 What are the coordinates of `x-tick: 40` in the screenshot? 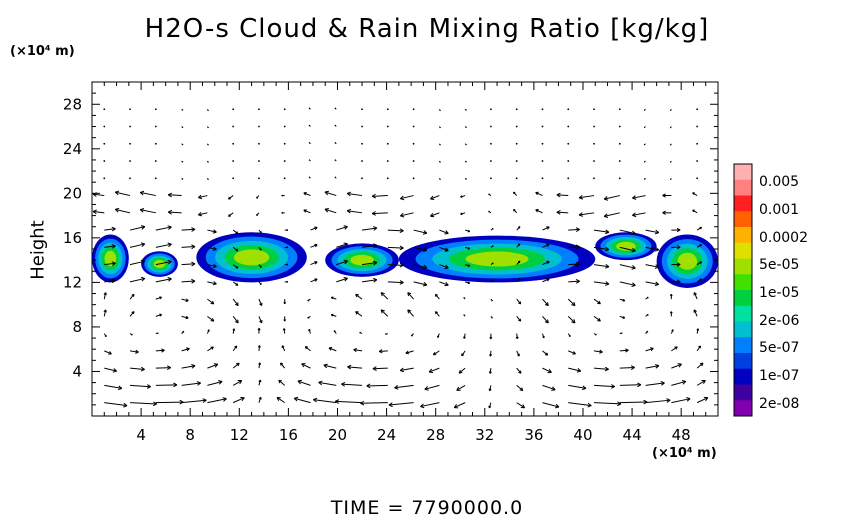 It's located at (583, 263).